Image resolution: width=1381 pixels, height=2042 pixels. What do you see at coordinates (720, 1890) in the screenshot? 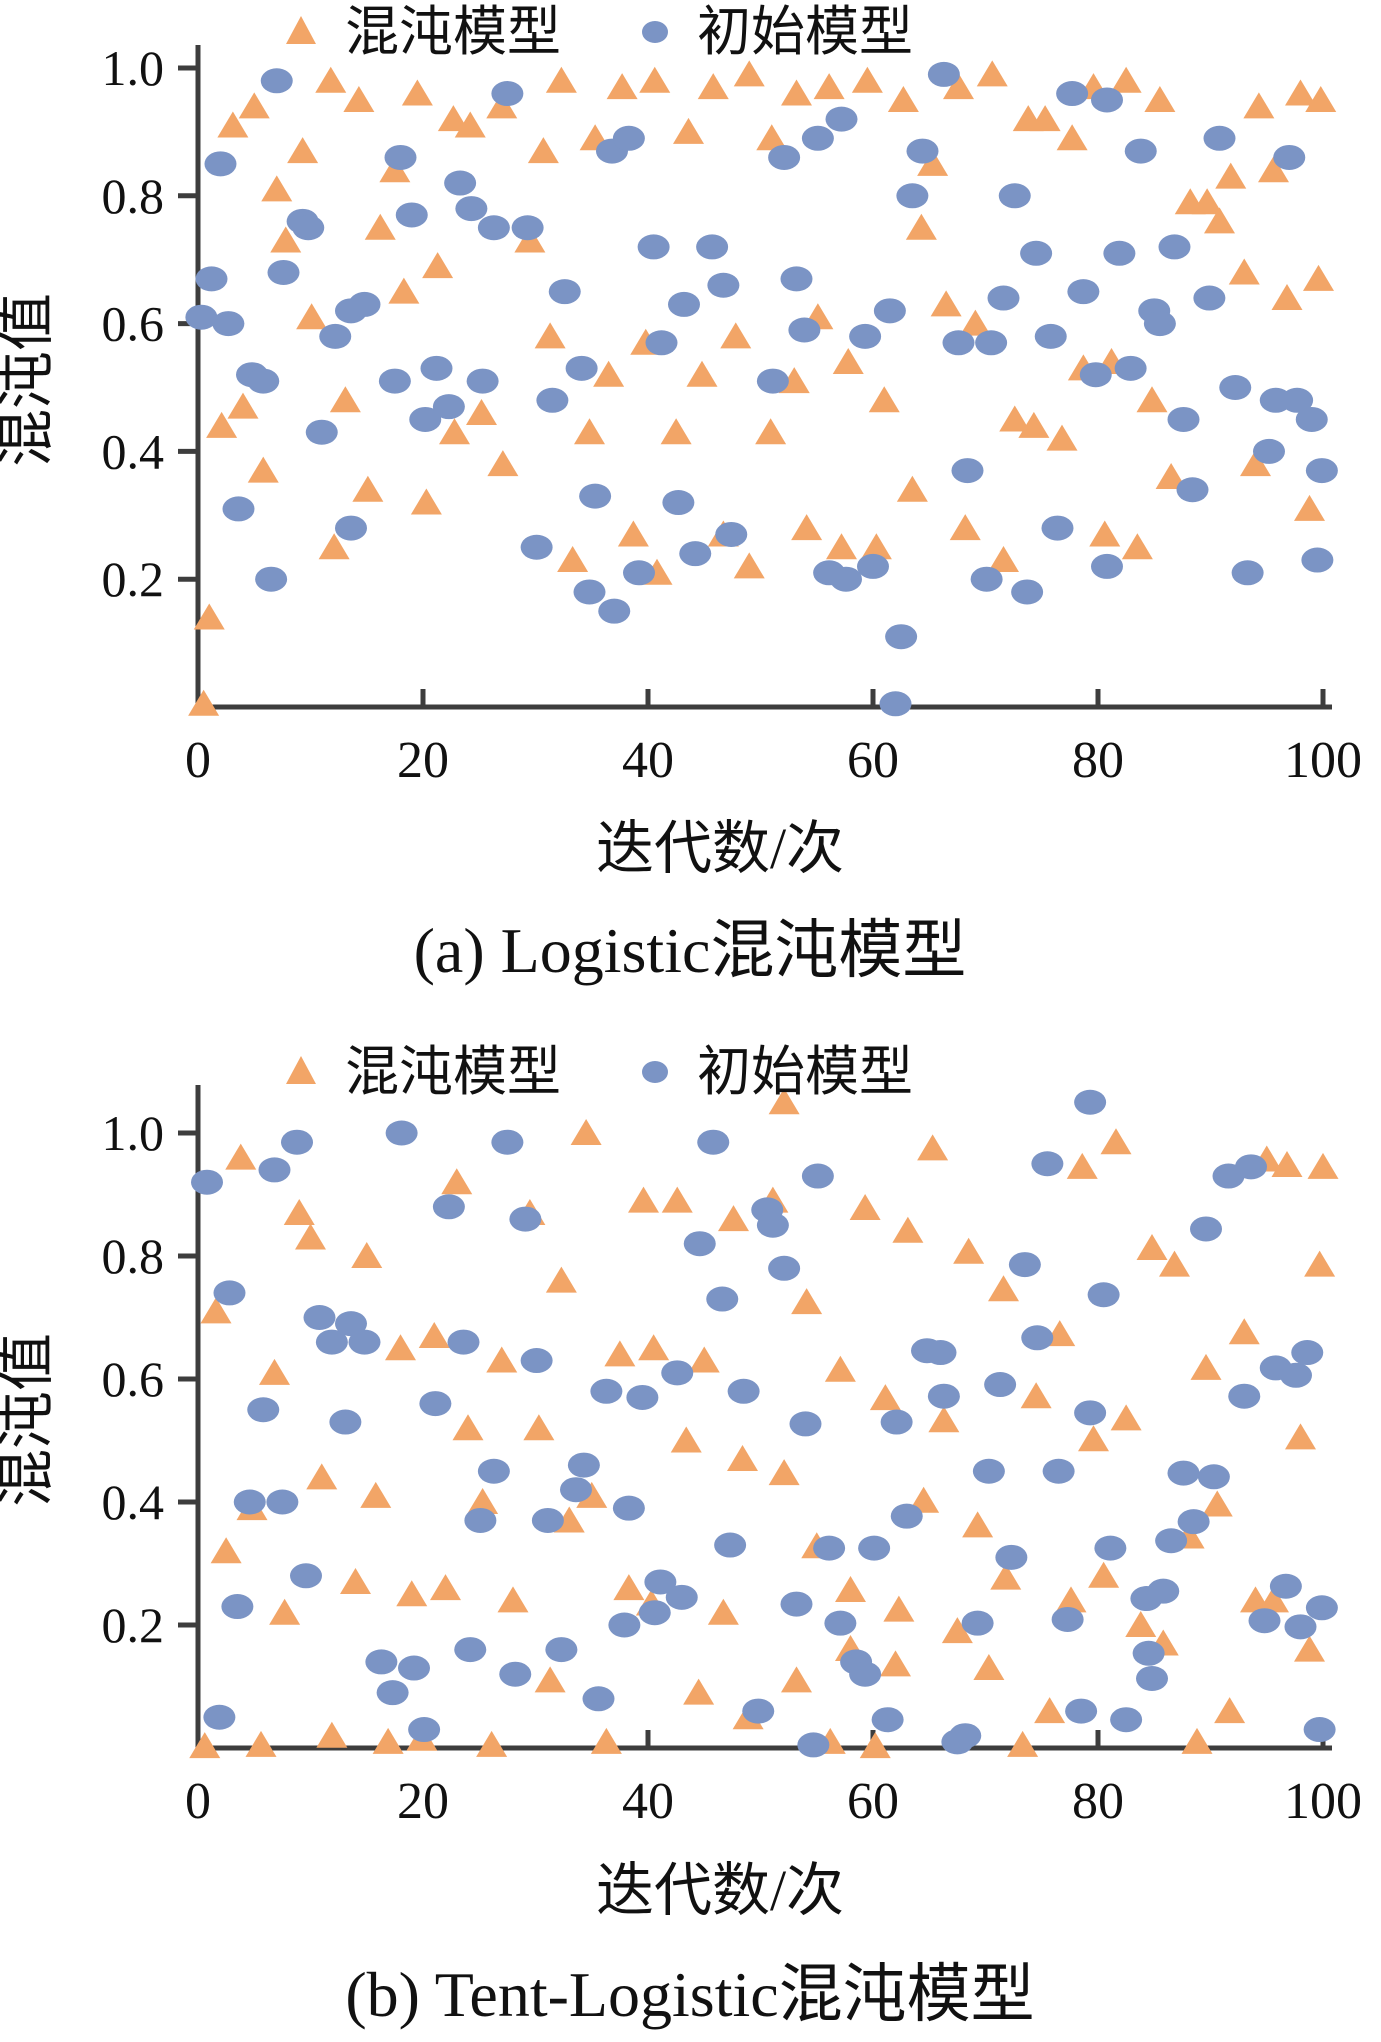
I see `chart-b-xlabel: 迭代数/次` at bounding box center [720, 1890].